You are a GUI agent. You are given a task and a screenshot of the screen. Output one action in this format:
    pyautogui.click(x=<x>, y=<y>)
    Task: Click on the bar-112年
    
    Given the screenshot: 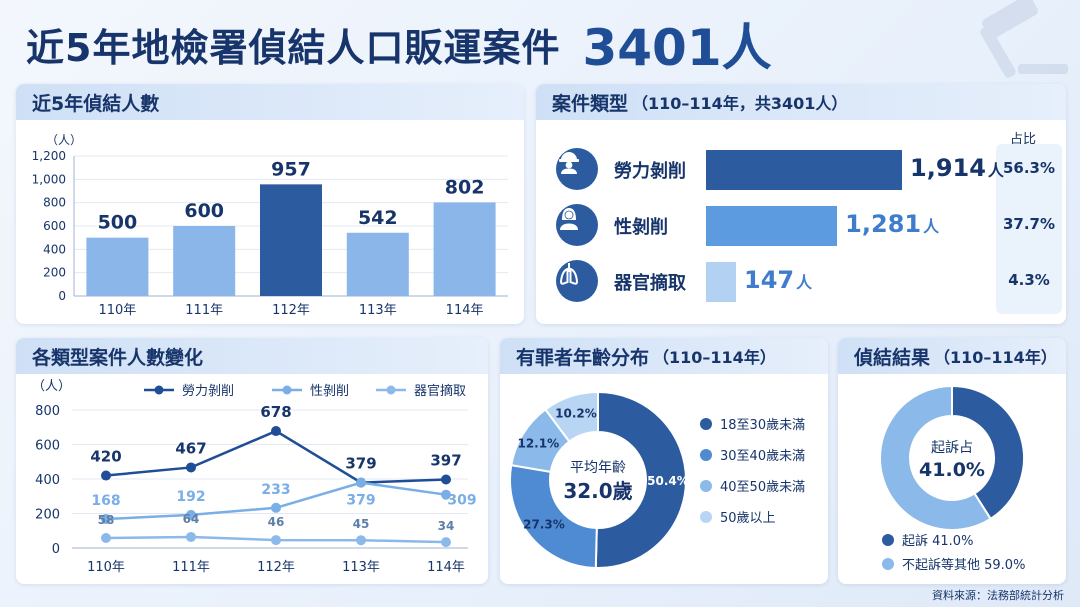 What is the action you would take?
    pyautogui.click(x=291, y=240)
    